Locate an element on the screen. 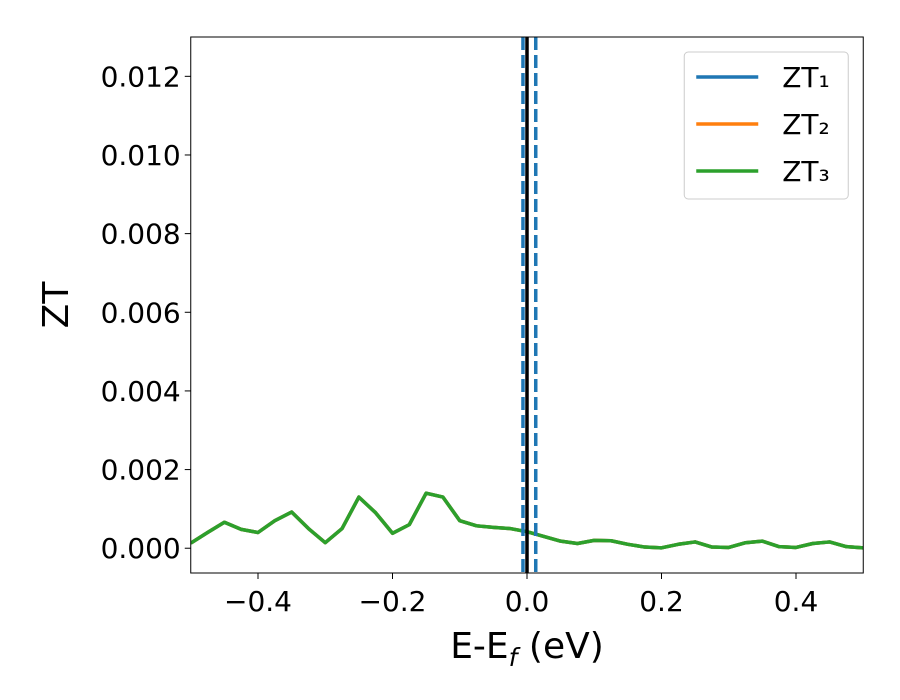 This screenshot has width=900, height=700. y-tick-label: 0.006 is located at coordinates (141, 312).